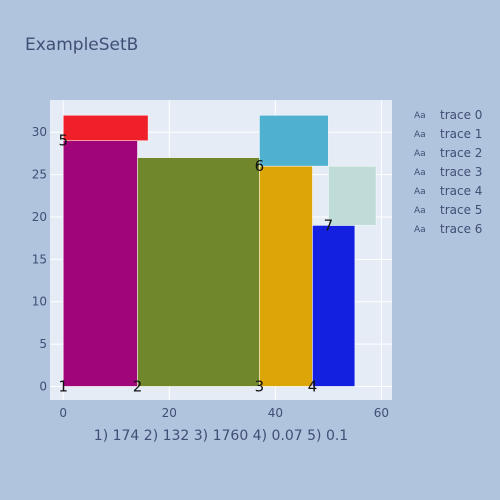 This screenshot has width=500, height=500. I want to click on chart-title: ExampleSetB, so click(81, 45).